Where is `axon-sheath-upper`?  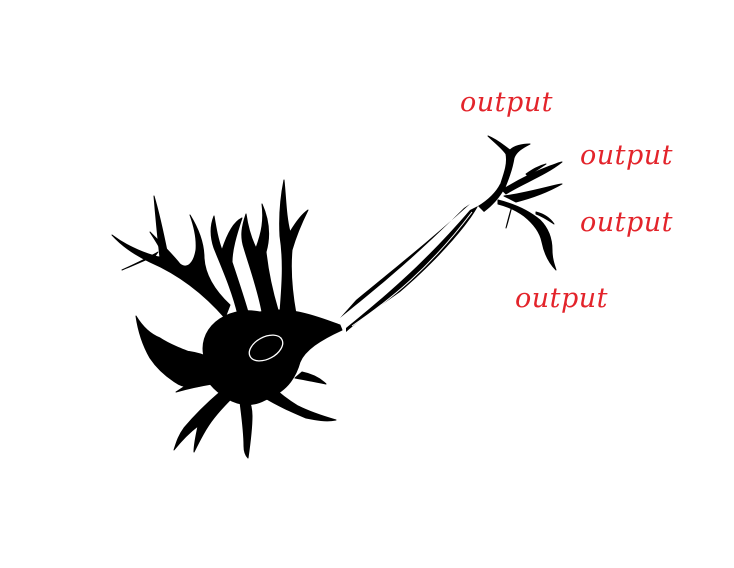
axon-sheath-upper is located at coordinates (405, 261).